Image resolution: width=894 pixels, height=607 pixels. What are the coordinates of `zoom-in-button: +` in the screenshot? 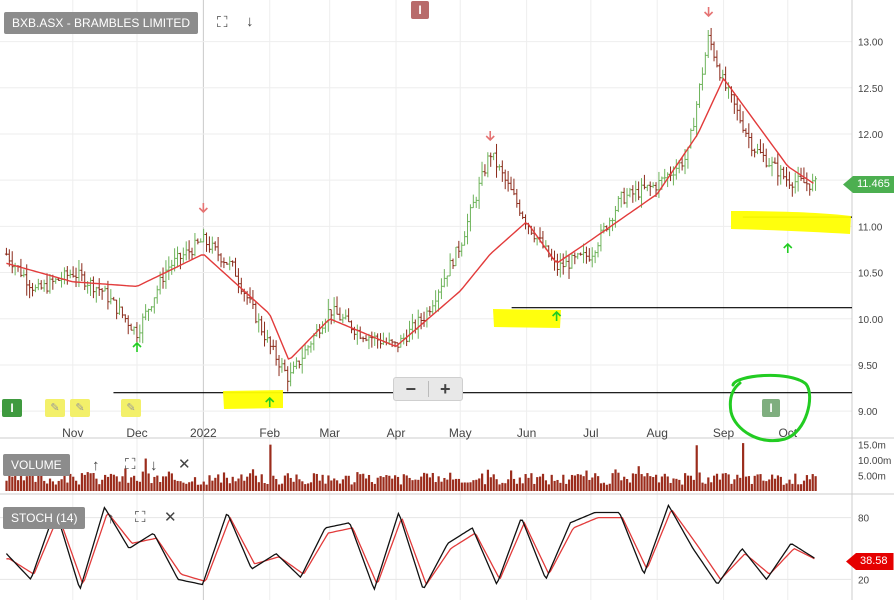 It's located at (445, 389).